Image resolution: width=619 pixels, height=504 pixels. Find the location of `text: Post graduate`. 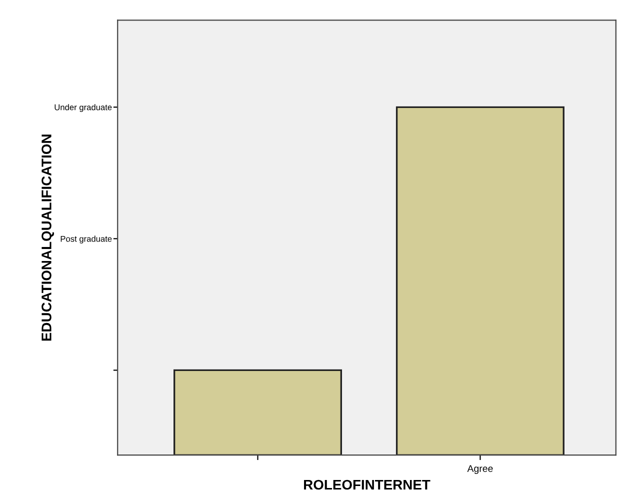

text: Post graduate is located at coordinates (86, 240).